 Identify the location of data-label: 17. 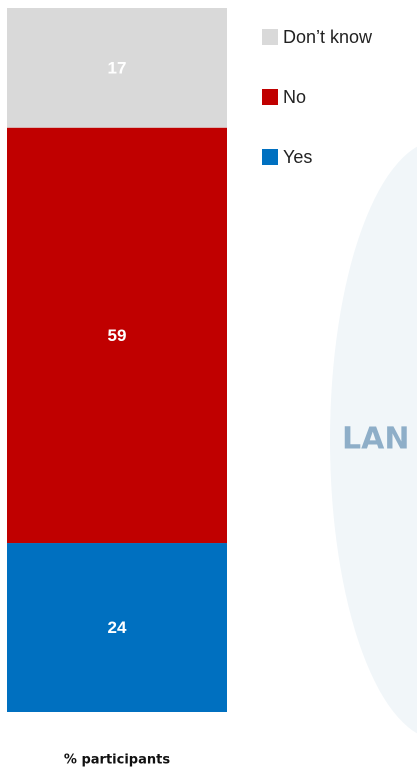
(117, 67).